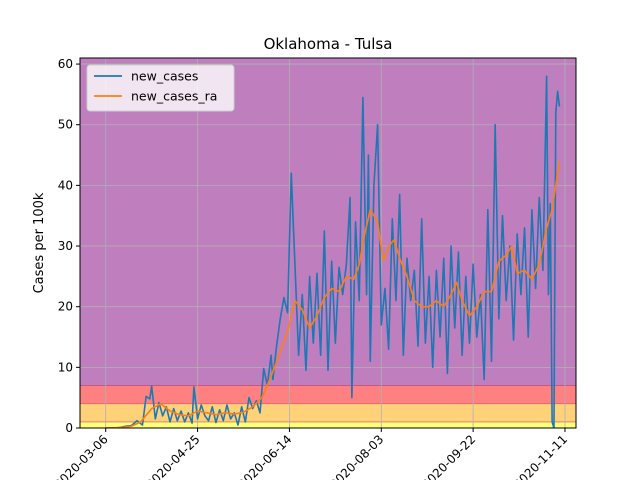 The height and width of the screenshot is (480, 640). Describe the element at coordinates (65, 307) in the screenshot. I see `y-tick-label-2: 20` at that location.